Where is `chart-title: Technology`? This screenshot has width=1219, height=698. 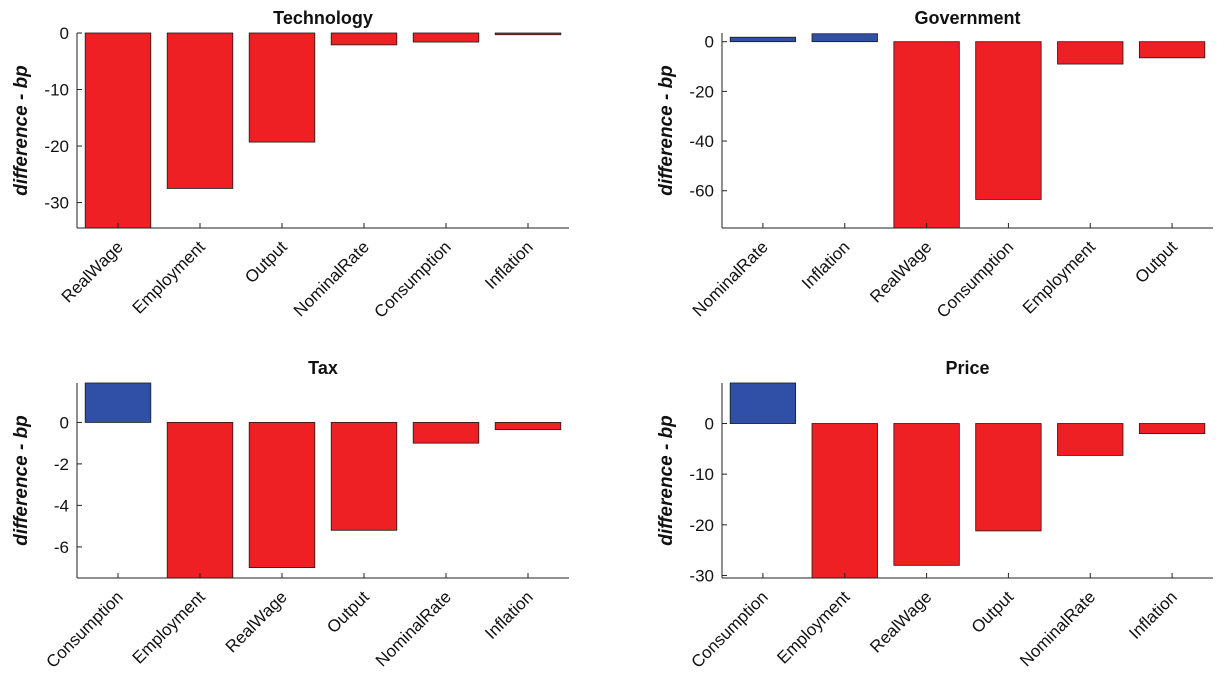
chart-title: Technology is located at coordinates (323, 18).